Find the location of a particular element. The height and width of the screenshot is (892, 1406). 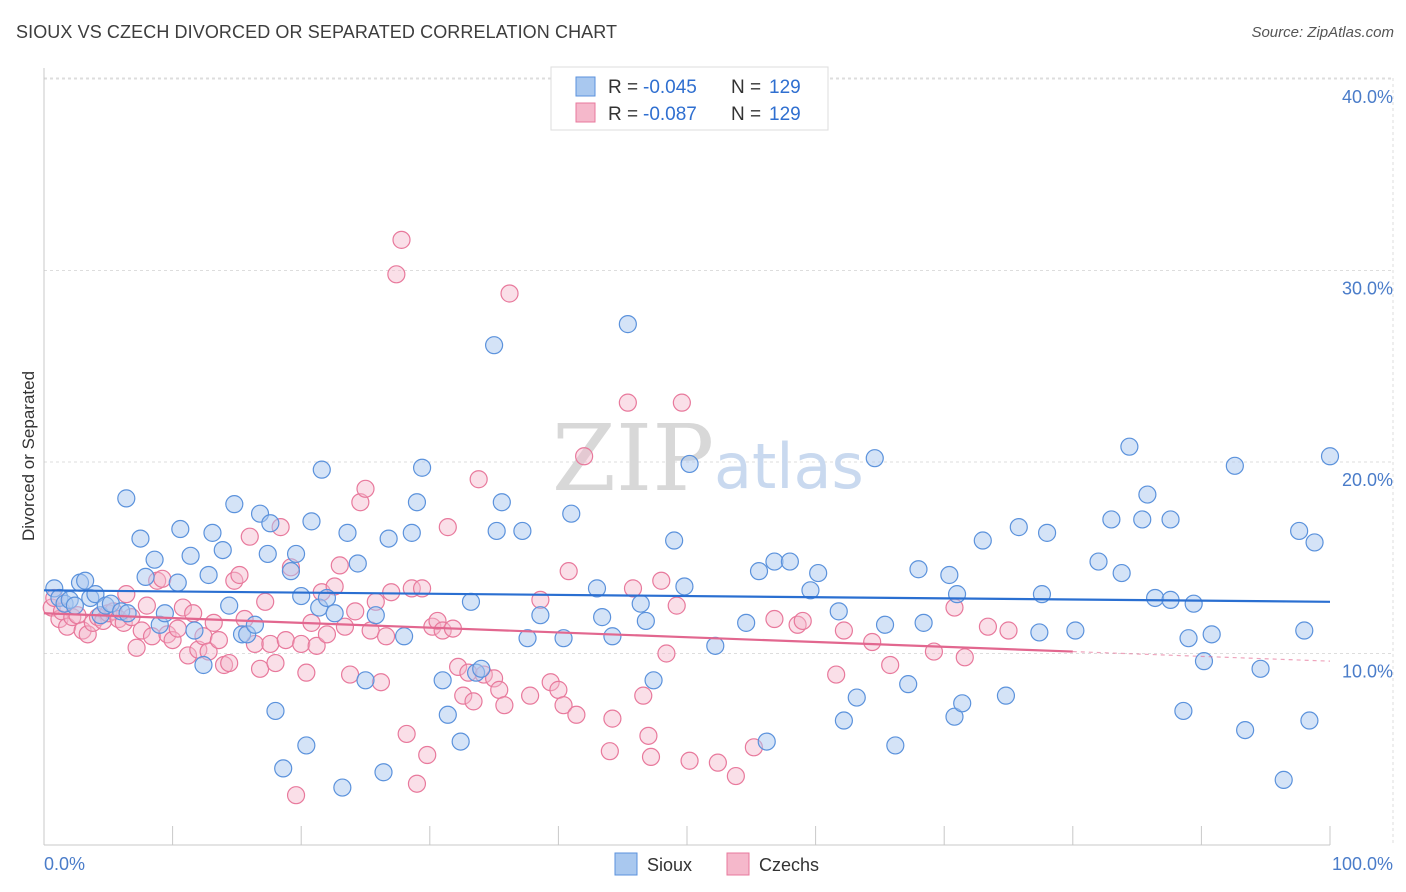

legend-swatch-sioux is located at coordinates (626, 864).